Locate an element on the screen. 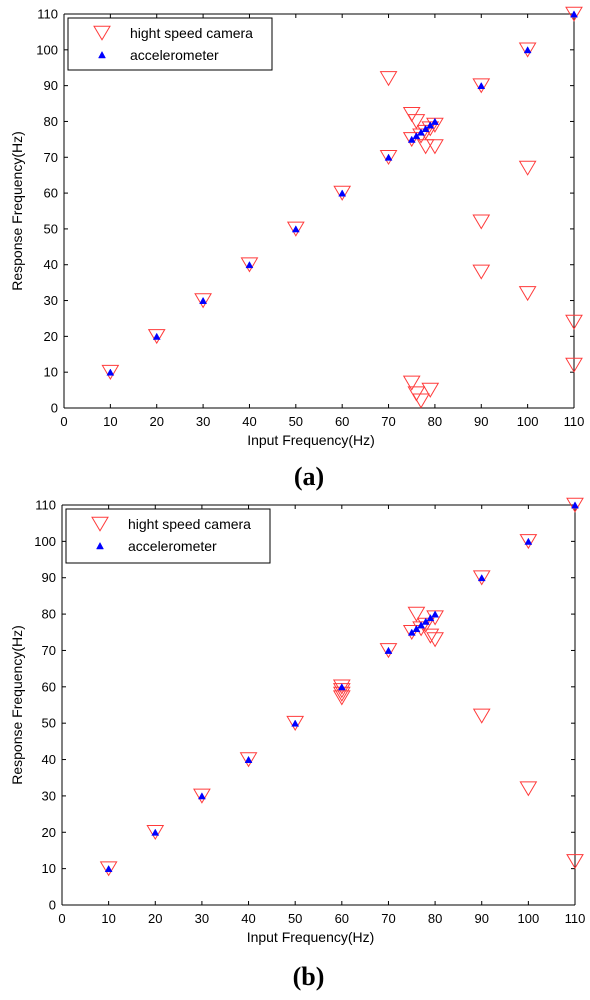  x-tick-label: 50 is located at coordinates (296, 421).